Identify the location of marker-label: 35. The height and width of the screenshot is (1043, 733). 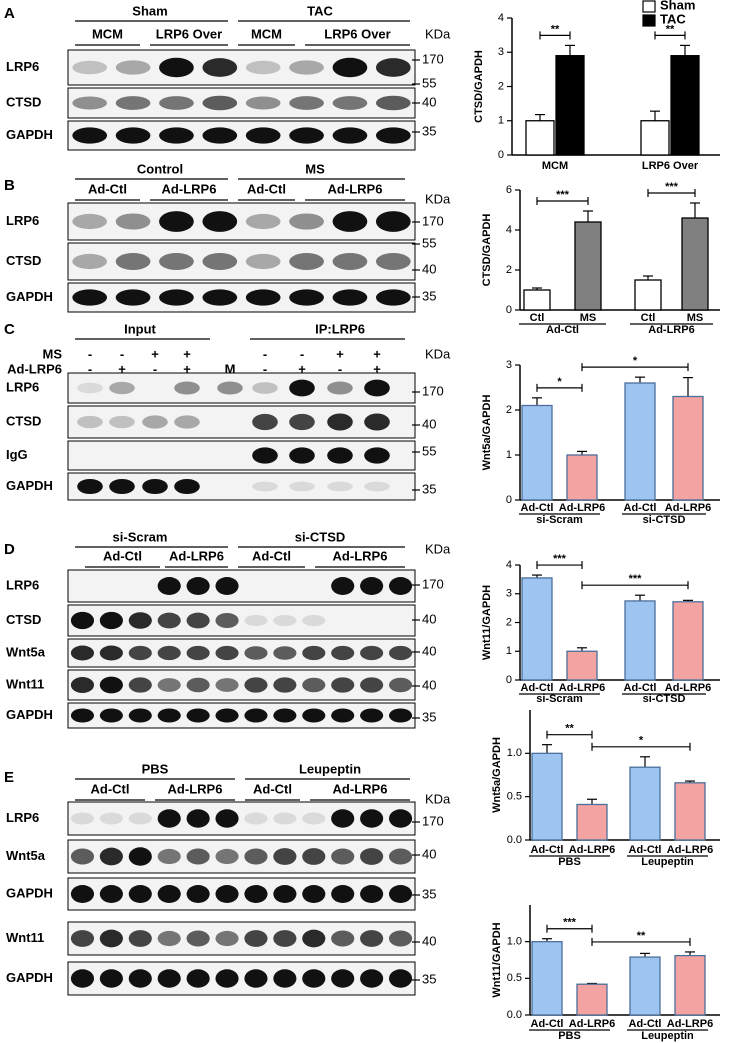
(429, 716).